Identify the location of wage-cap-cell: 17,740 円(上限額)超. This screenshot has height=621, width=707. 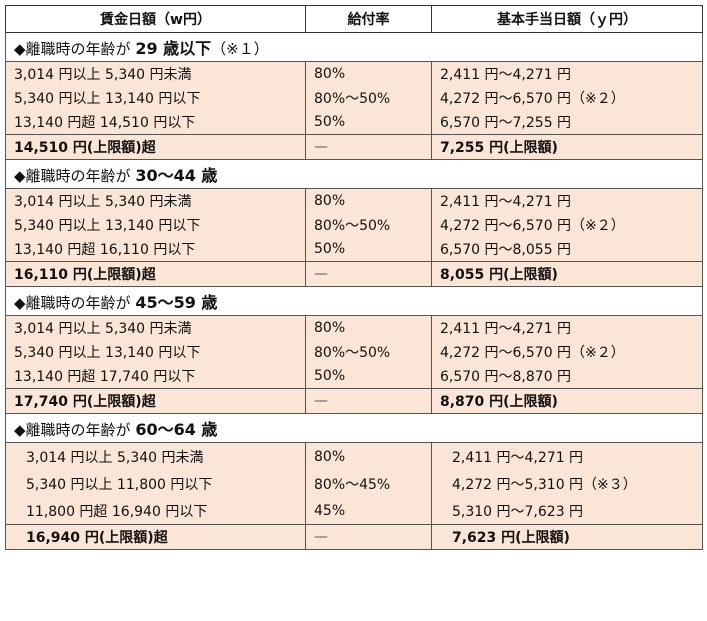
(155, 401).